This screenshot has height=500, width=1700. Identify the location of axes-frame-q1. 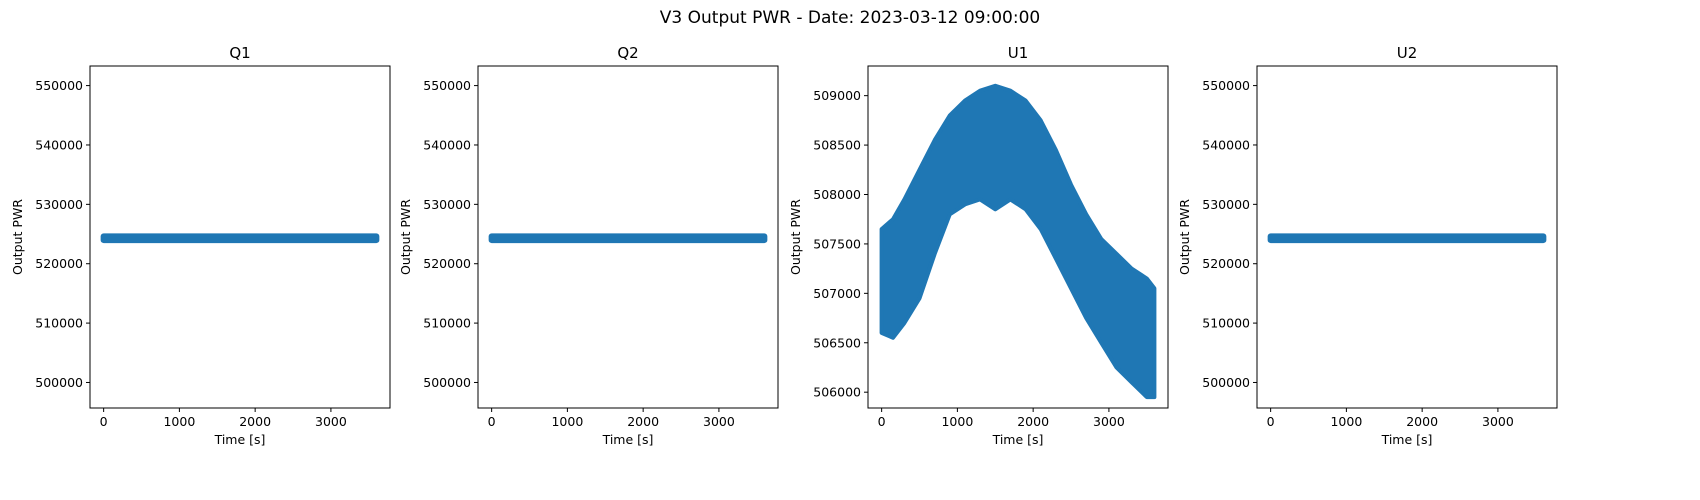
(240, 237).